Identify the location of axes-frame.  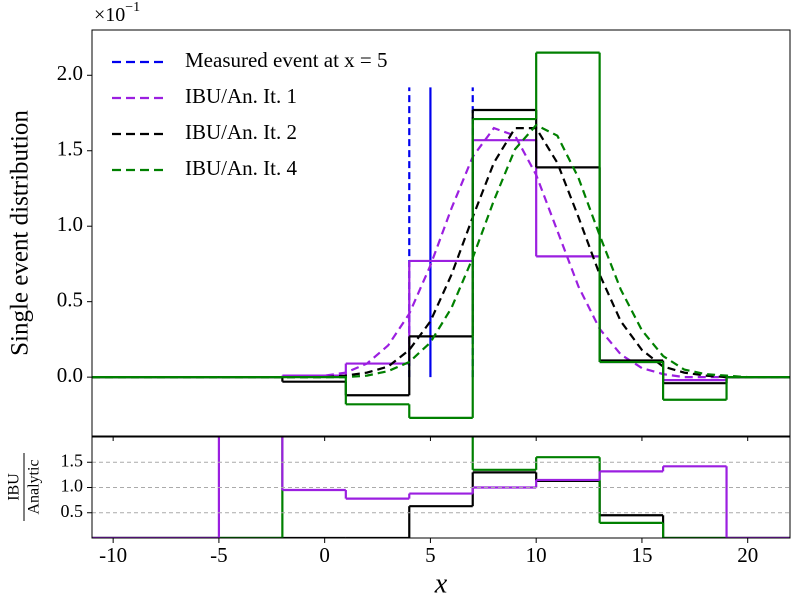
(441, 487).